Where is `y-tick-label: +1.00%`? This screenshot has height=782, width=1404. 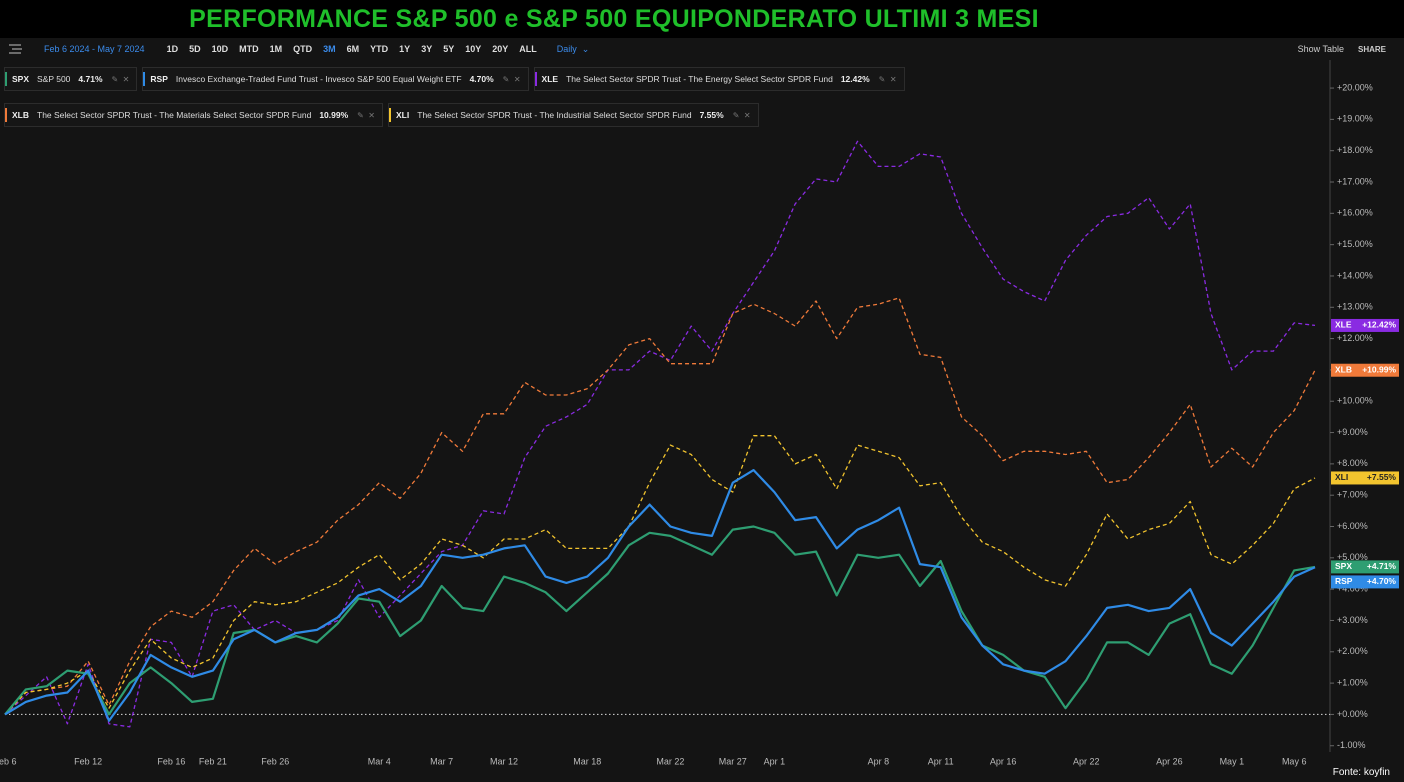 y-tick-label: +1.00% is located at coordinates (1352, 682).